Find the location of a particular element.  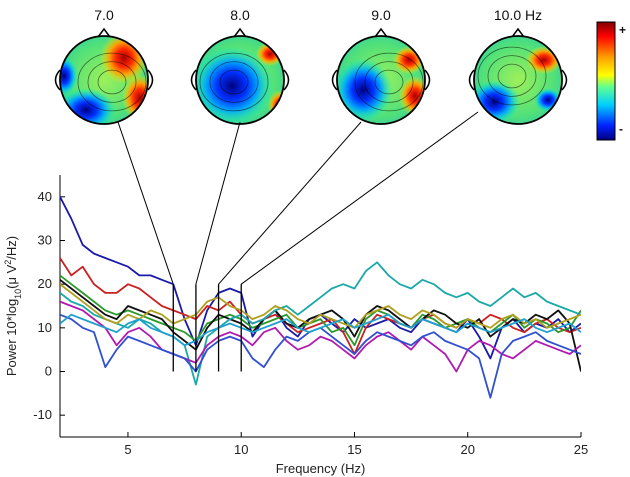

y-tick-label: 40 is located at coordinates (45, 196).